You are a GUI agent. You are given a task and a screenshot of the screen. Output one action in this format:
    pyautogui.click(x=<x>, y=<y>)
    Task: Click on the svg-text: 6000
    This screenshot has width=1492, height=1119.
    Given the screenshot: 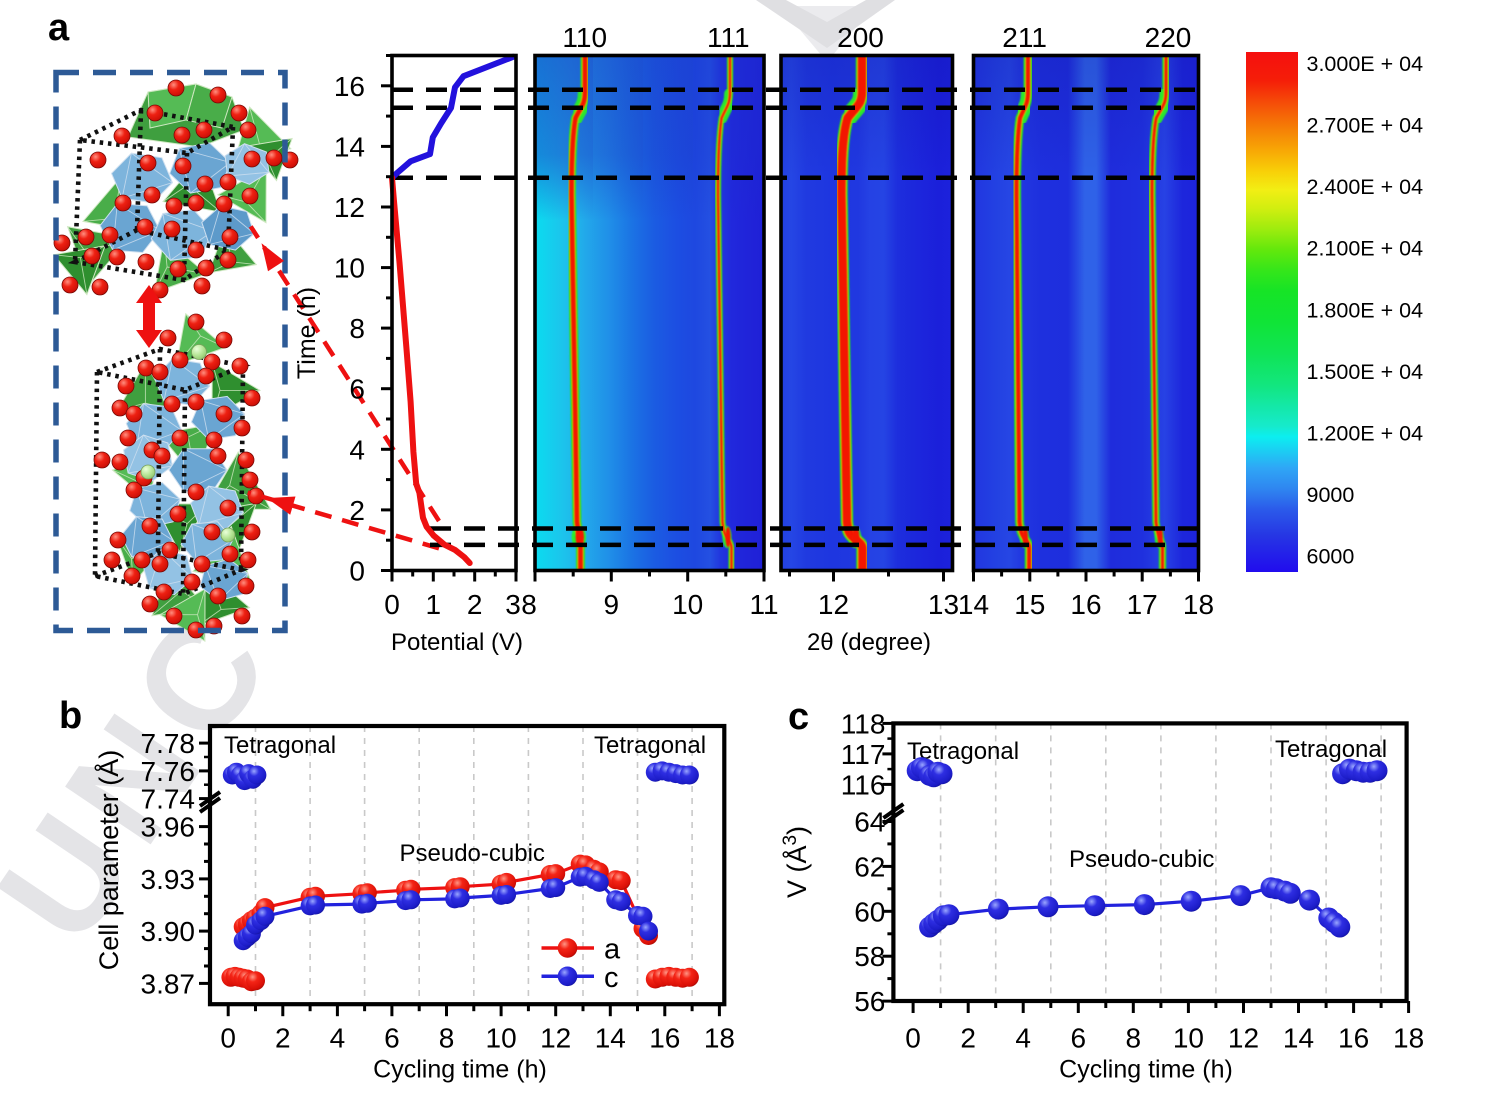 What is the action you would take?
    pyautogui.click(x=1331, y=557)
    